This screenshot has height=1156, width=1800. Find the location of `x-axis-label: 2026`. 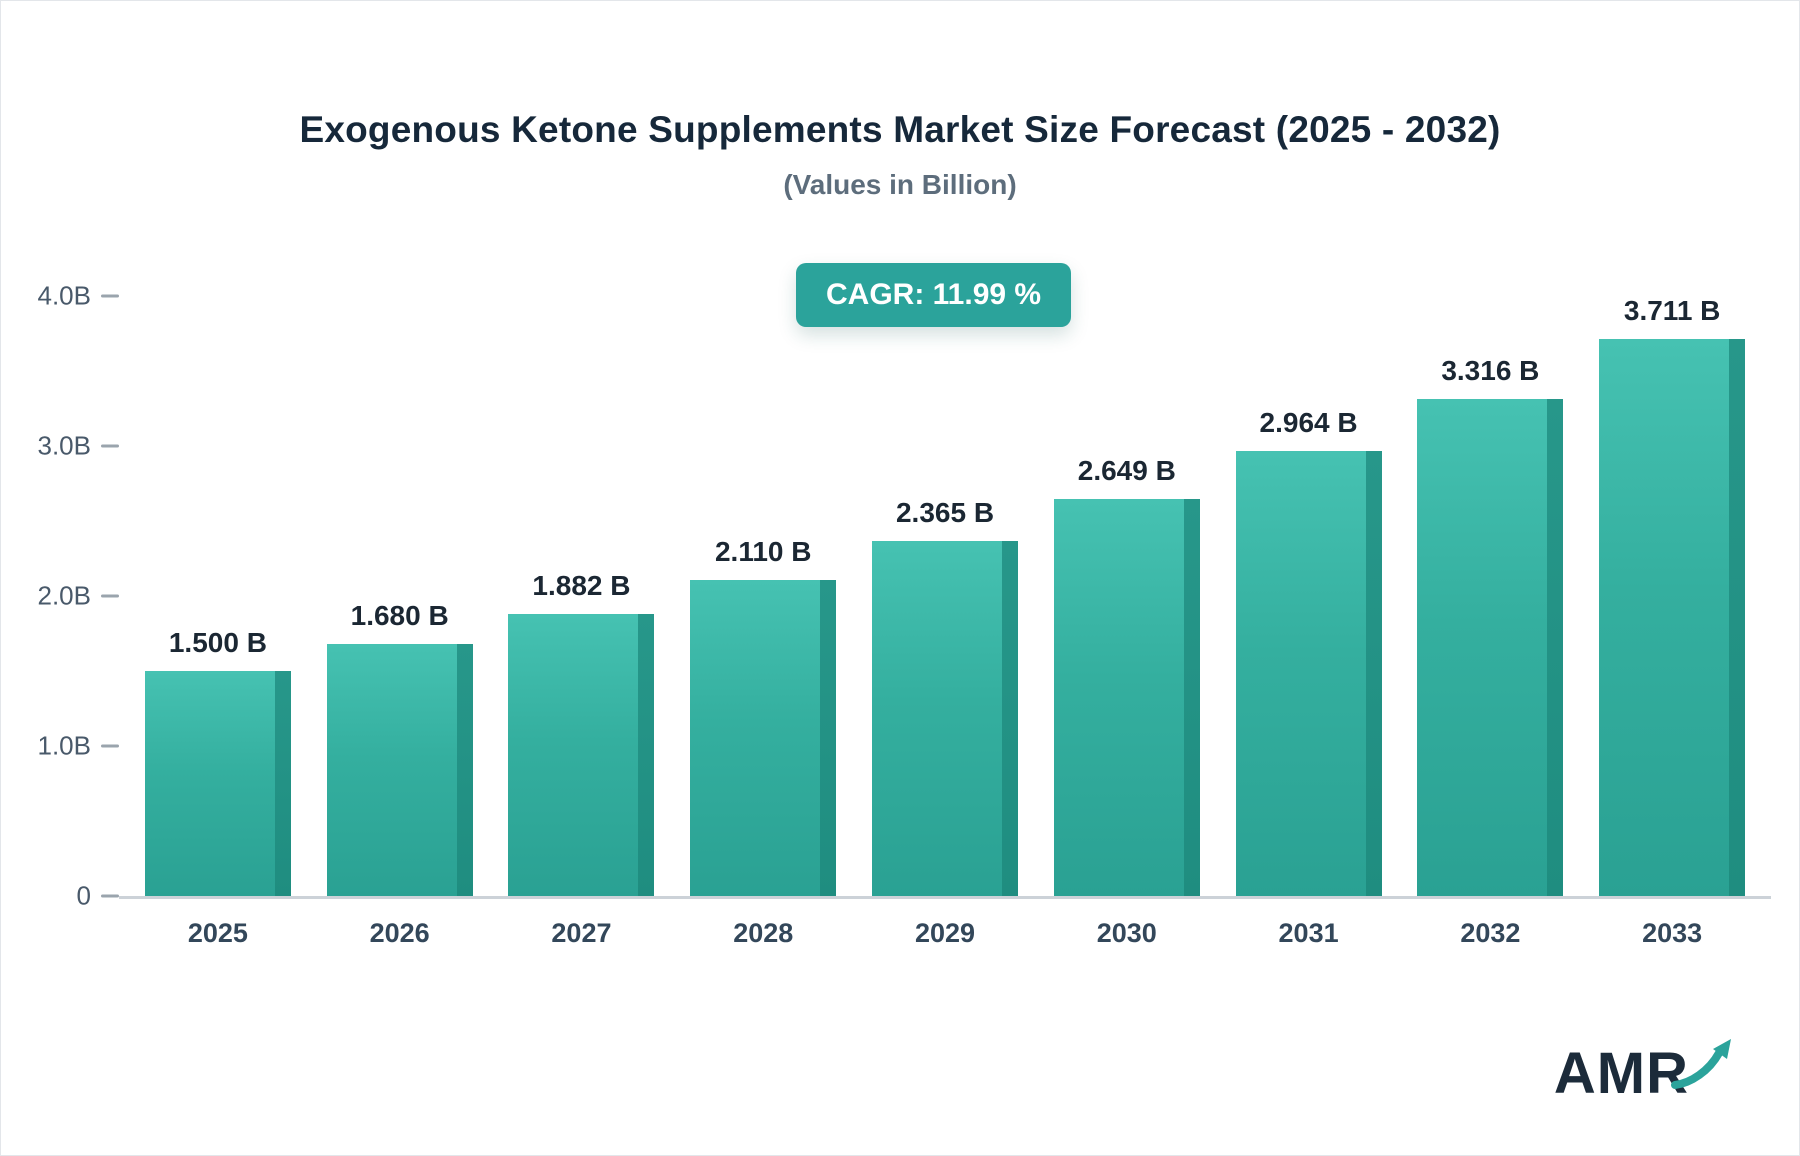

x-axis-label: 2026 is located at coordinates (399, 933).